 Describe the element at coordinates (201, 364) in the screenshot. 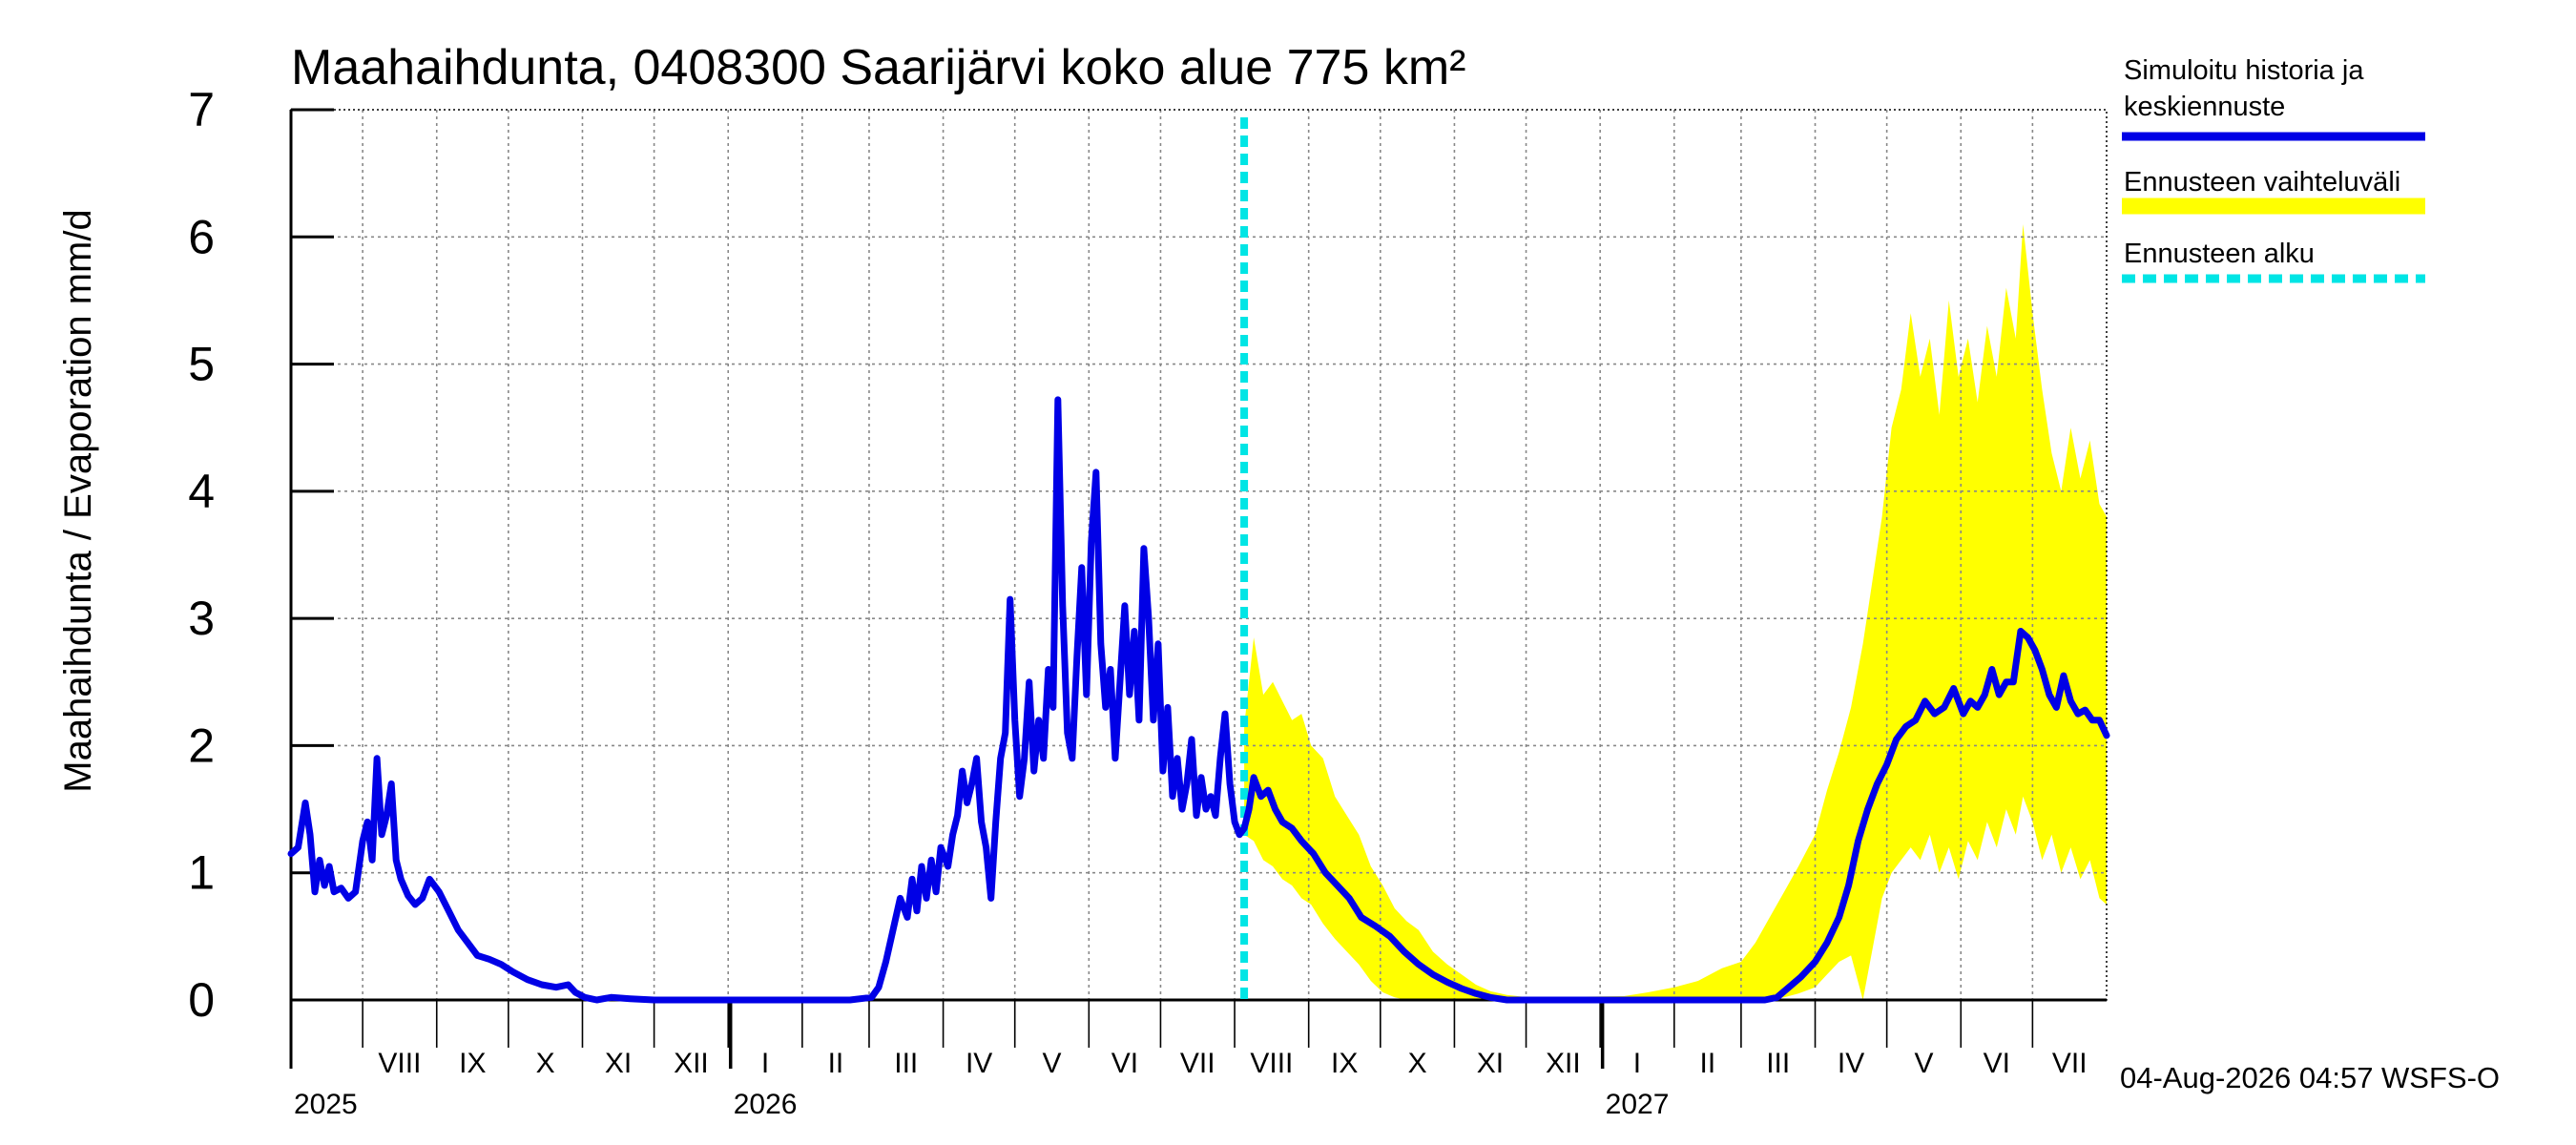

I see `y-tick-label: 5` at that location.